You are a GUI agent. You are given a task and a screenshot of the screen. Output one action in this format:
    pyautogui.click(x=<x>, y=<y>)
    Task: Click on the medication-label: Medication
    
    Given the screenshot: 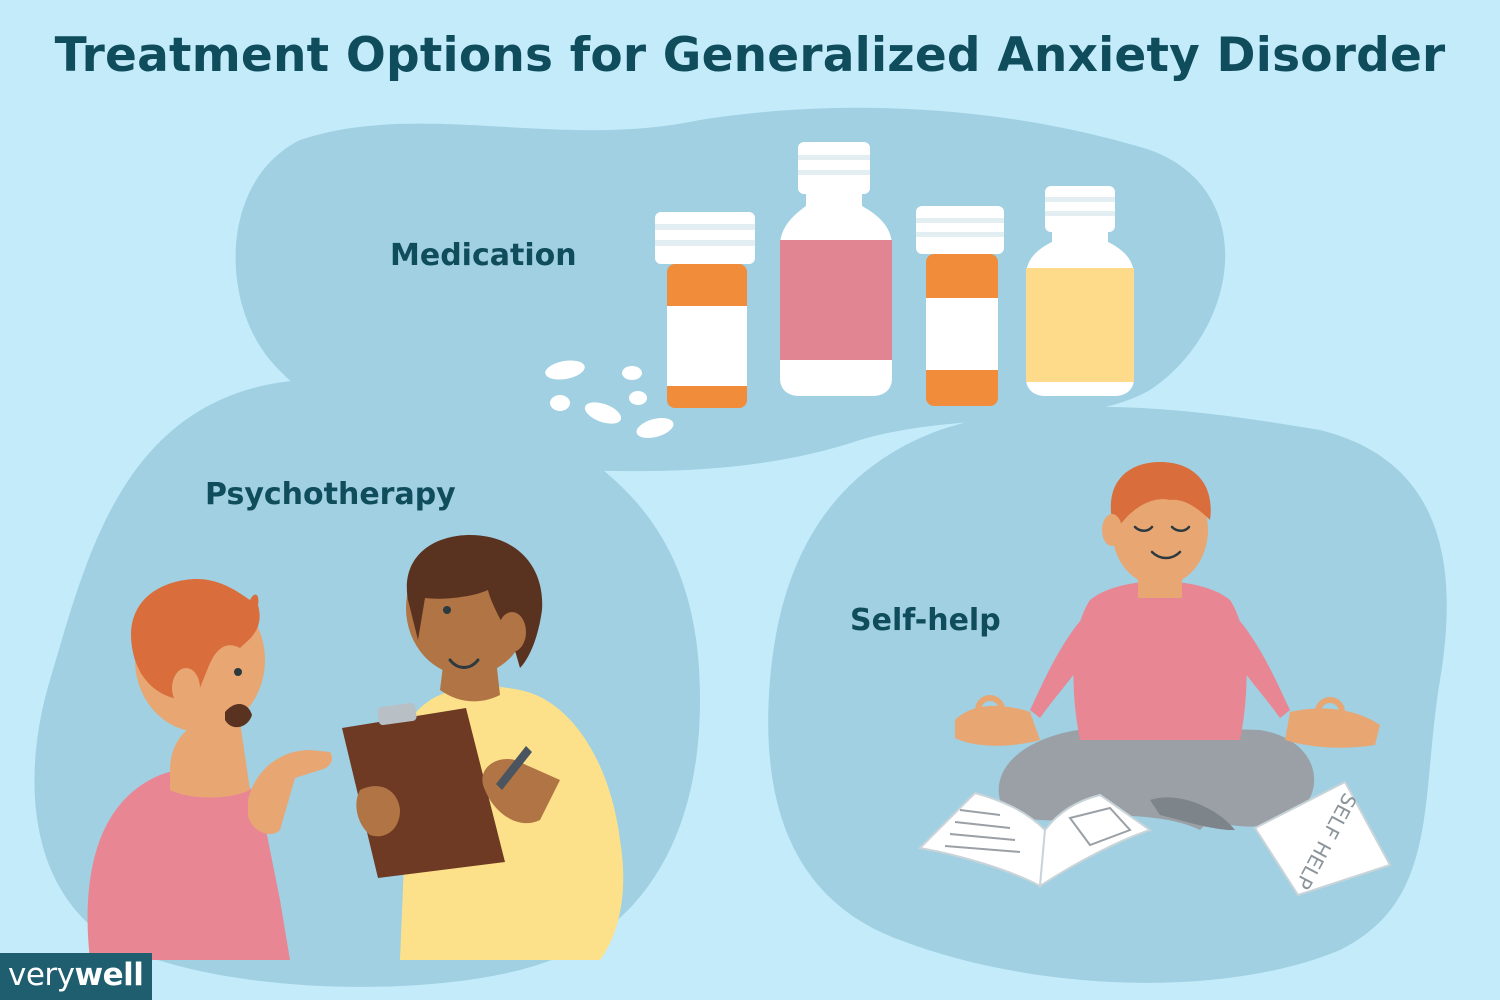 What is the action you would take?
    pyautogui.click(x=483, y=255)
    